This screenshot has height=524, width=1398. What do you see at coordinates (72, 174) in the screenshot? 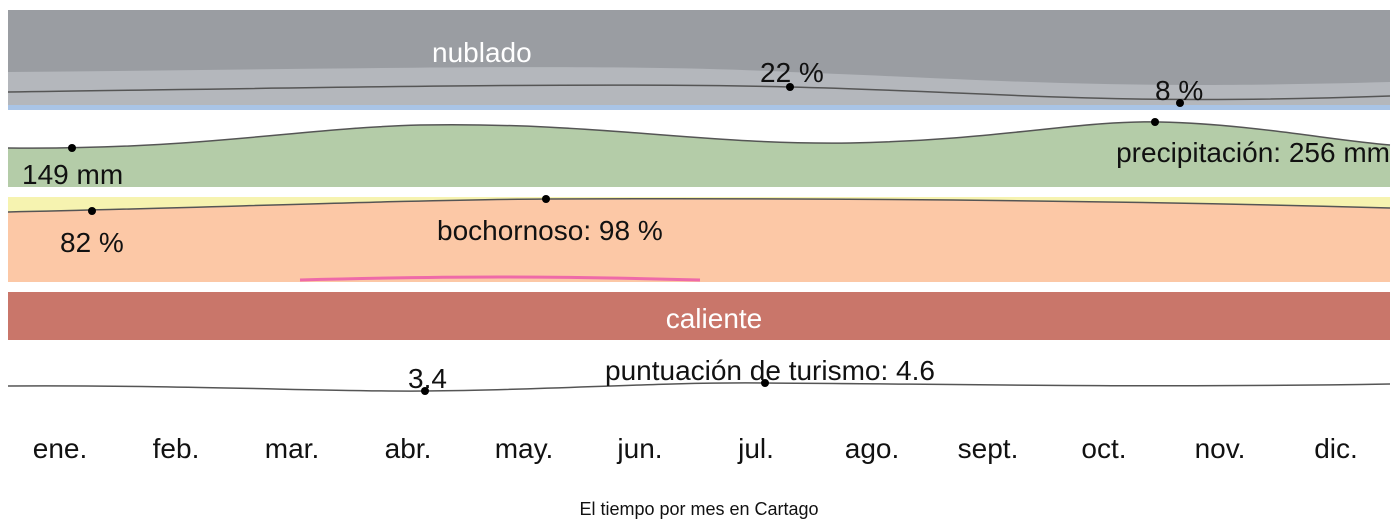
I see `precipitation-min: 149 mm` at bounding box center [72, 174].